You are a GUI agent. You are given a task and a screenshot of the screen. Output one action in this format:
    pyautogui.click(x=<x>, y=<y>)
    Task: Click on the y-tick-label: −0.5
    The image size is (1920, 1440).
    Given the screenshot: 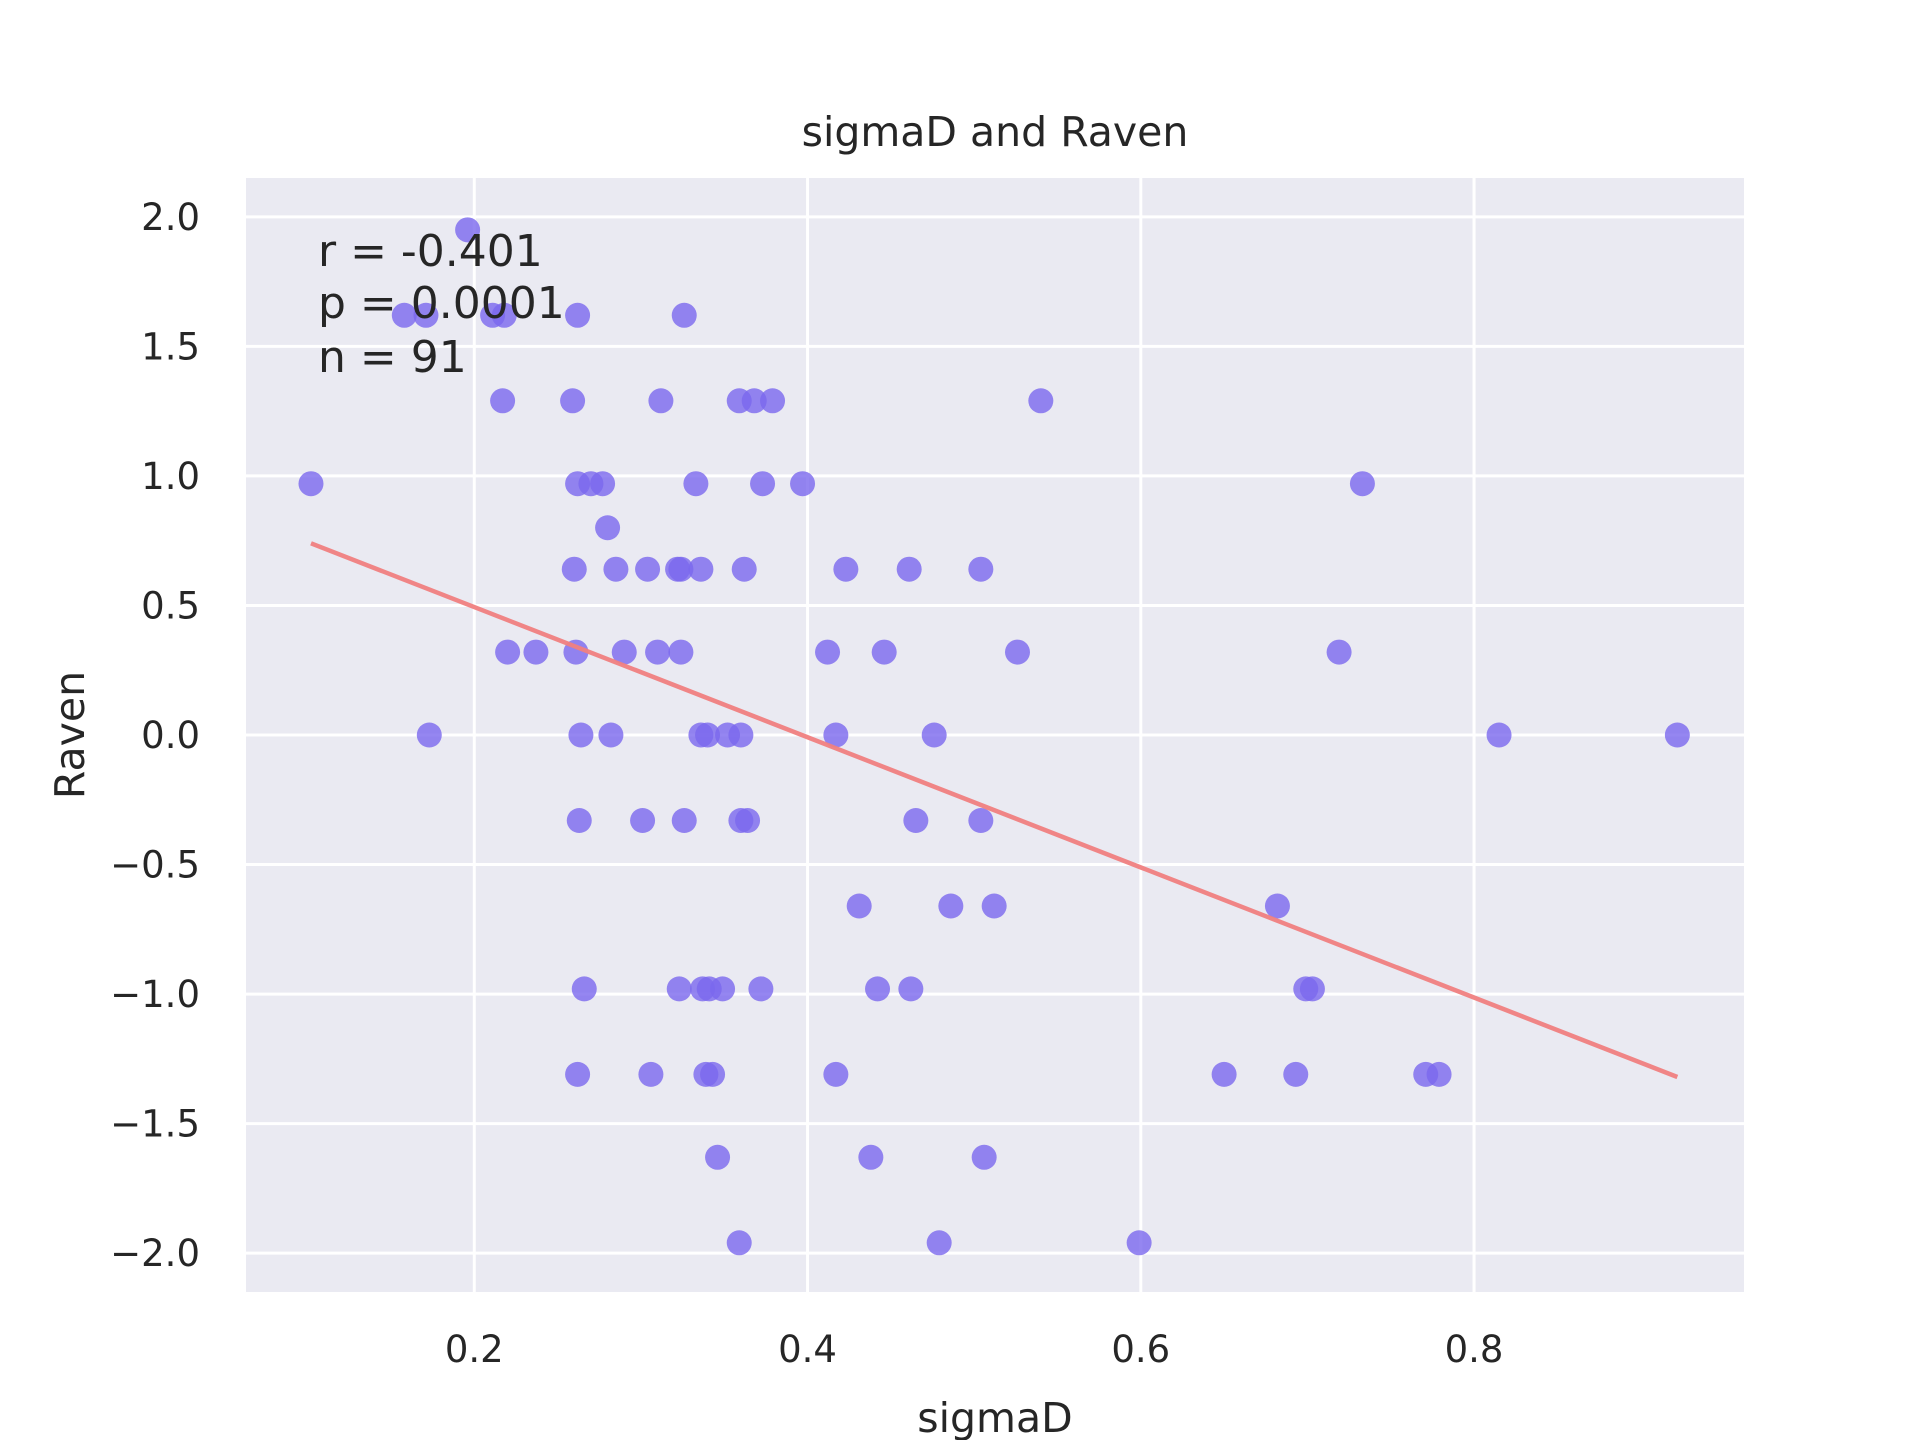 What is the action you would take?
    pyautogui.click(x=155, y=865)
    